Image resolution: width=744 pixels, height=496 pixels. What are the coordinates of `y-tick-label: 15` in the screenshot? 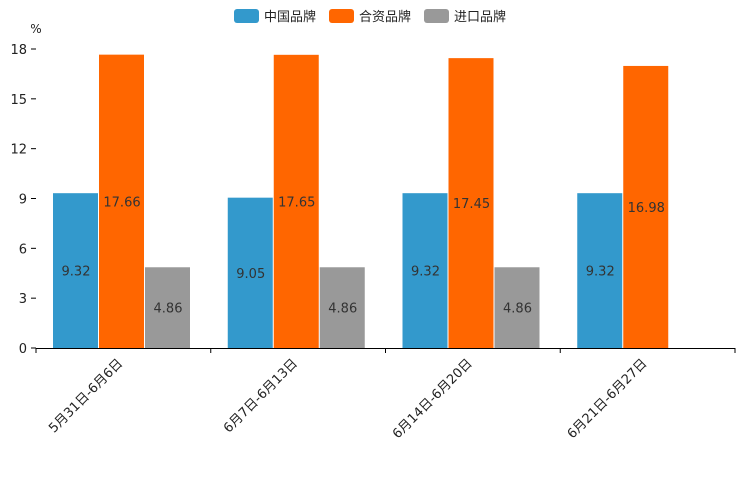 It's located at (18, 100).